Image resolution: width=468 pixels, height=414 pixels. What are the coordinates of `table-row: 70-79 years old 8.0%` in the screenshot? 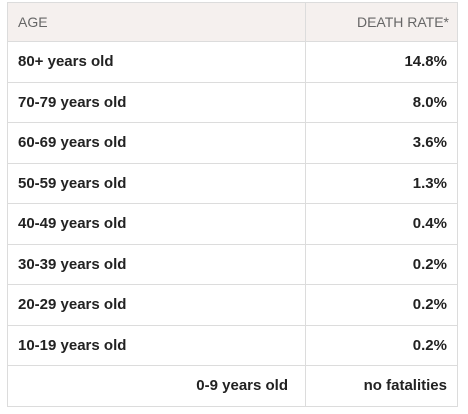 It's located at (232, 101).